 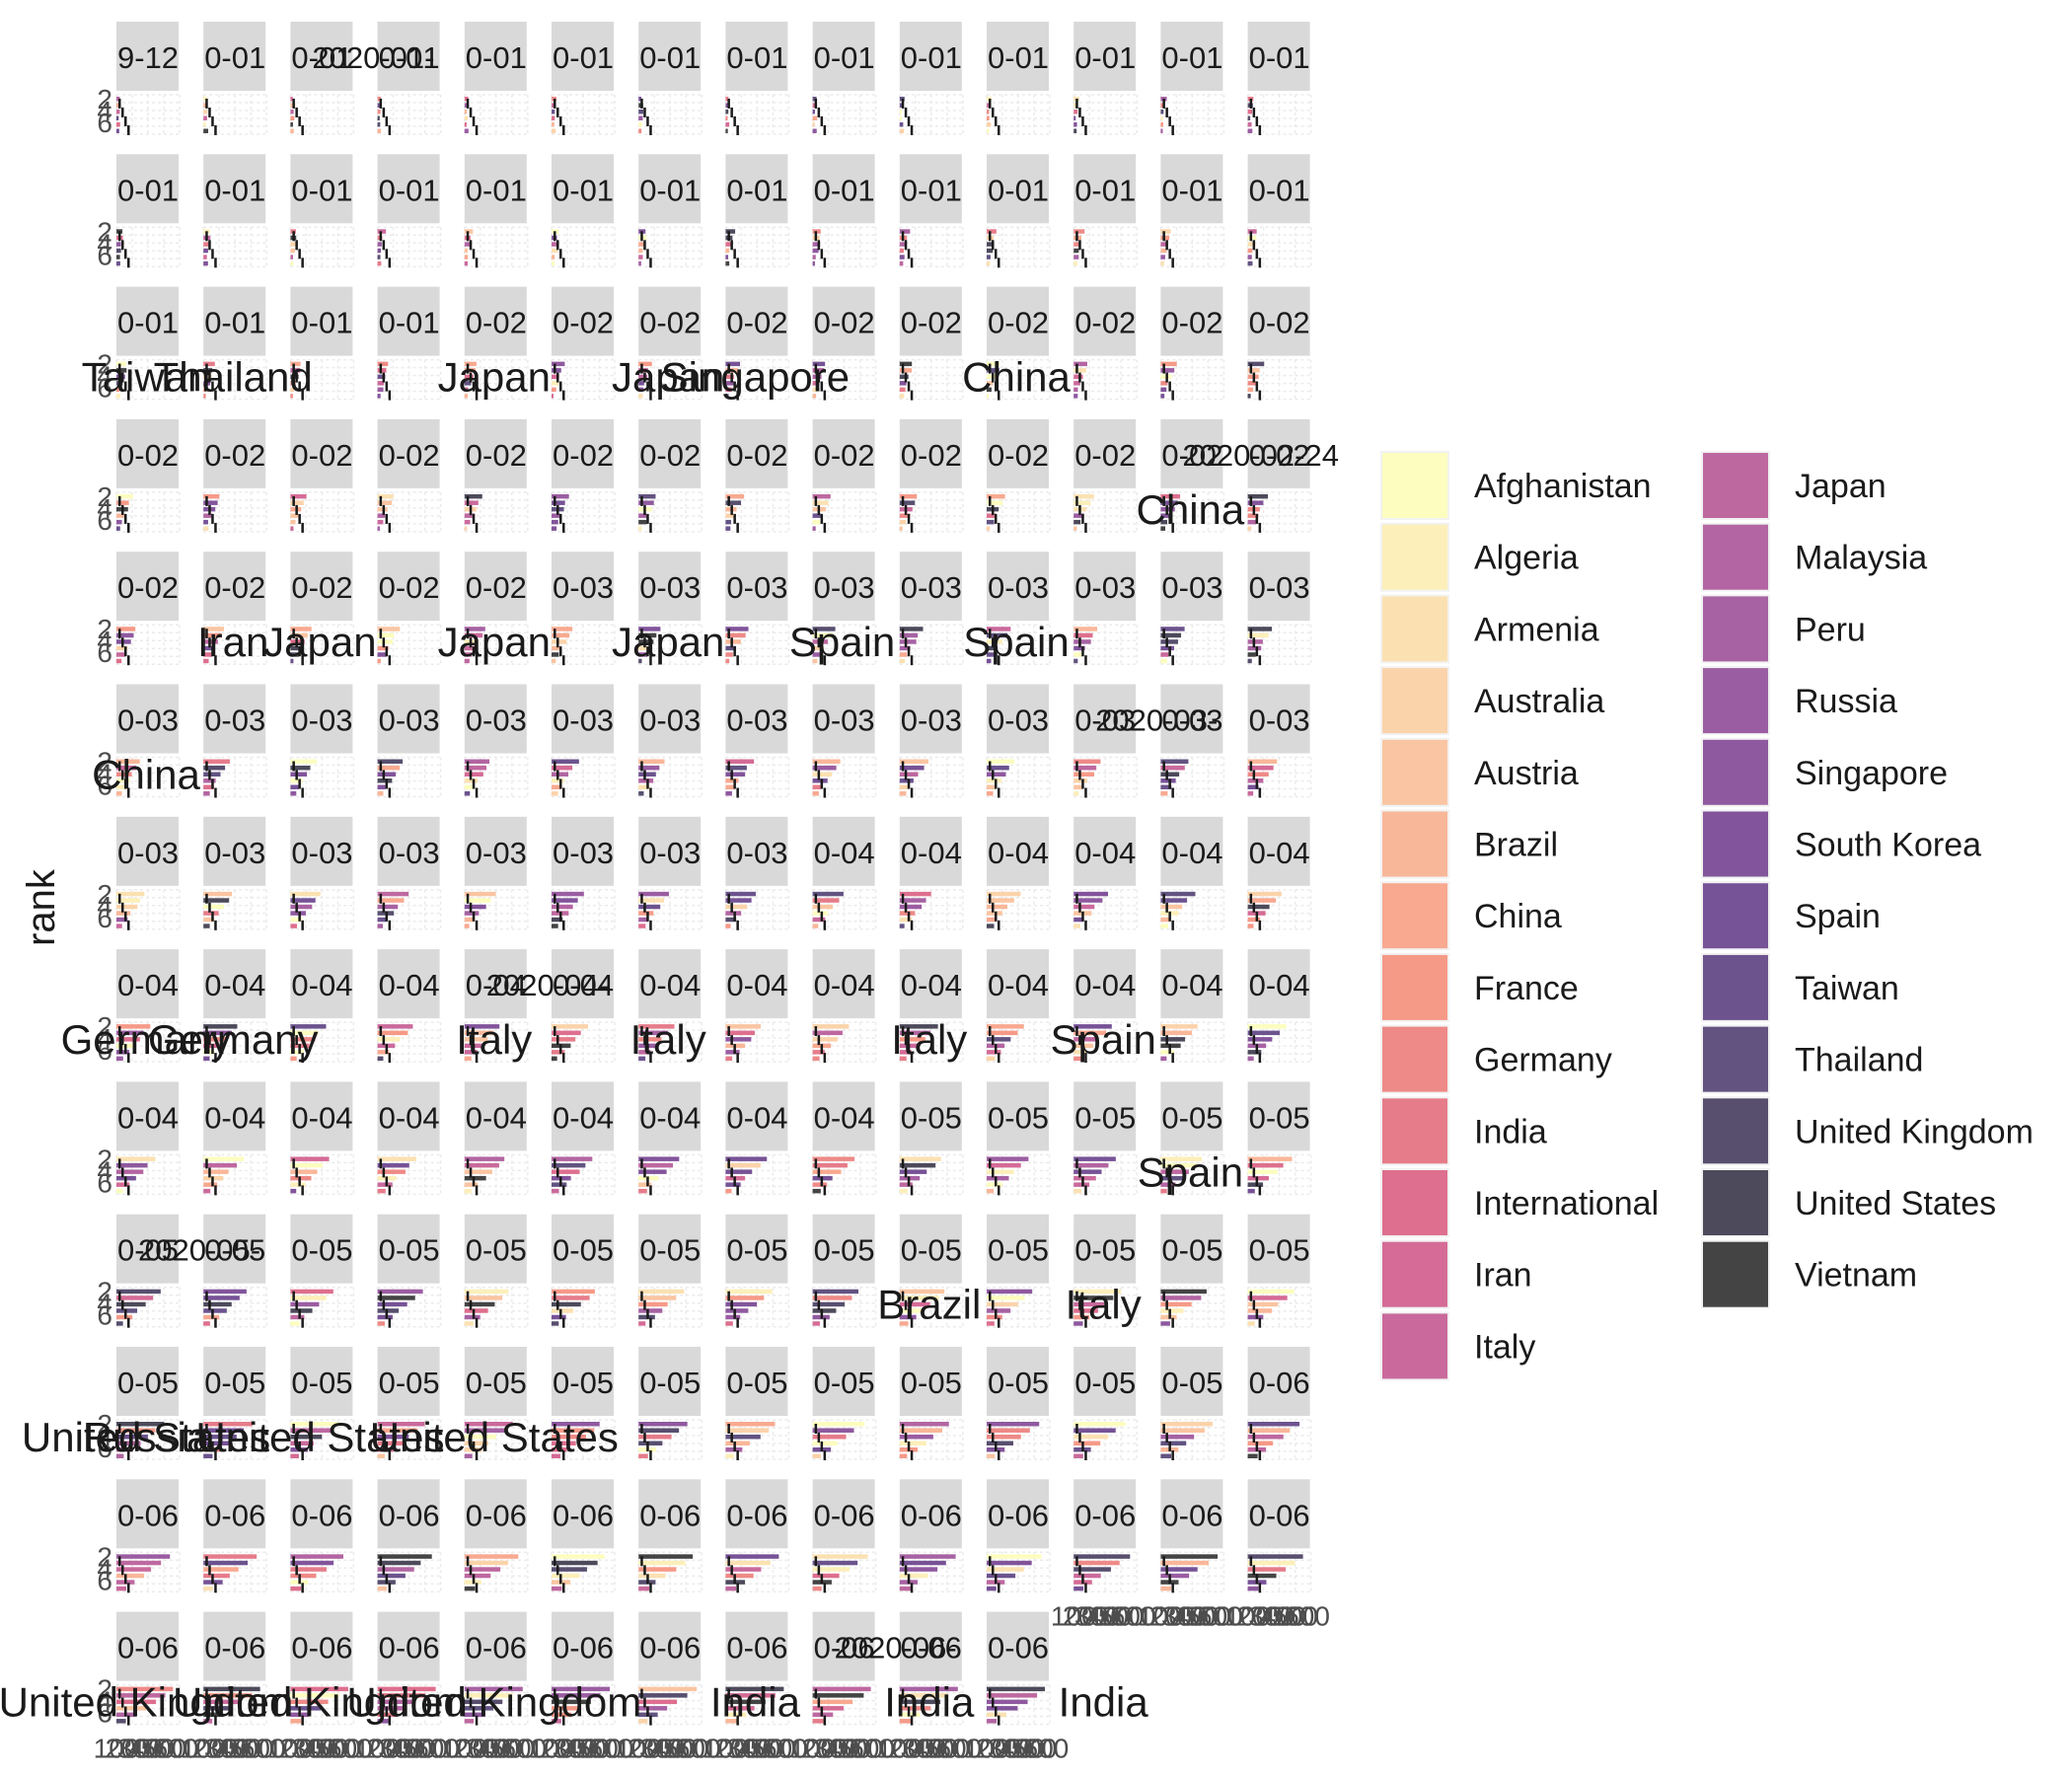 What do you see at coordinates (1192, 323) in the screenshot?
I see `facet-strip-label: 0-02` at bounding box center [1192, 323].